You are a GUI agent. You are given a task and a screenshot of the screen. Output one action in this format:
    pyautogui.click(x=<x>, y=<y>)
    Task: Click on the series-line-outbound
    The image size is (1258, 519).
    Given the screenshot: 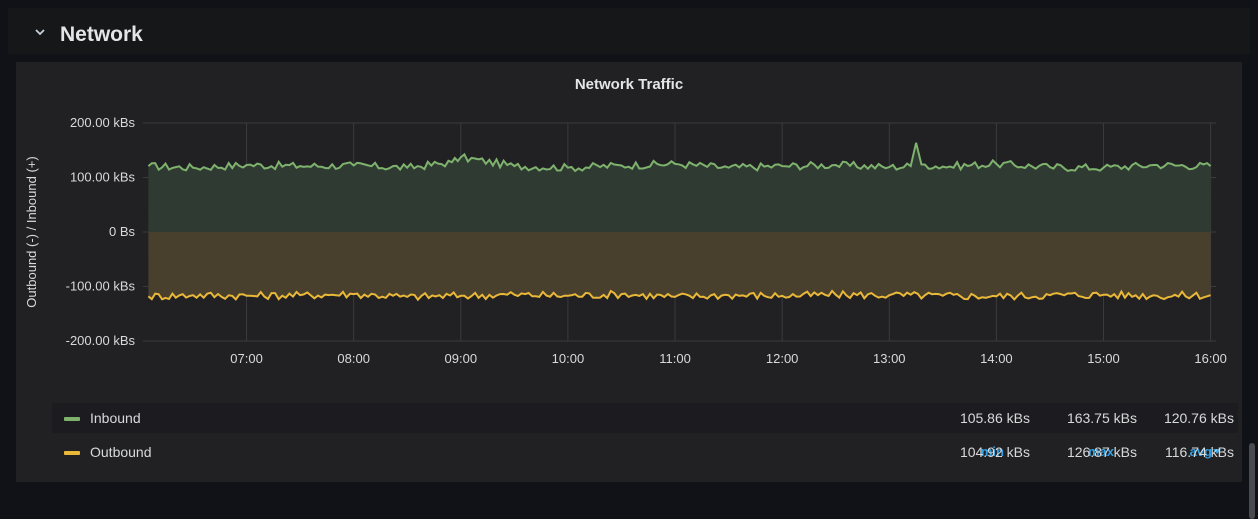 What is the action you would take?
    pyautogui.click(x=679, y=295)
    